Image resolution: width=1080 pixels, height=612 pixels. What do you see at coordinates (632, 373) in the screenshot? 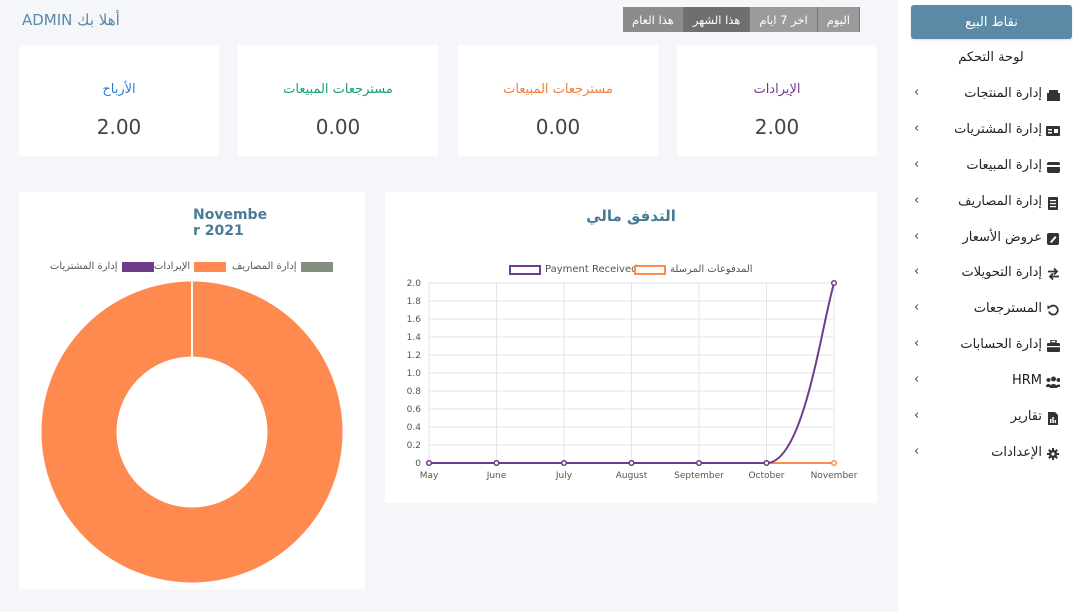
I see `series-line` at bounding box center [632, 373].